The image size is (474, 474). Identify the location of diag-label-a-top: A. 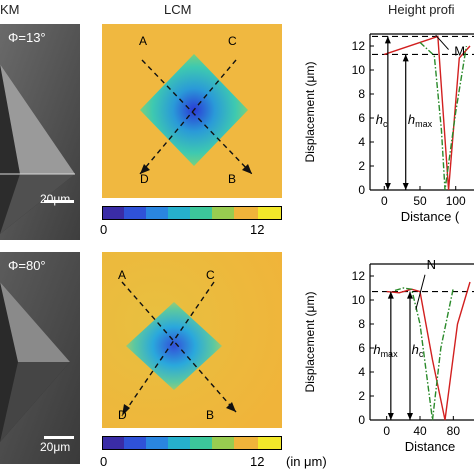
(143, 41).